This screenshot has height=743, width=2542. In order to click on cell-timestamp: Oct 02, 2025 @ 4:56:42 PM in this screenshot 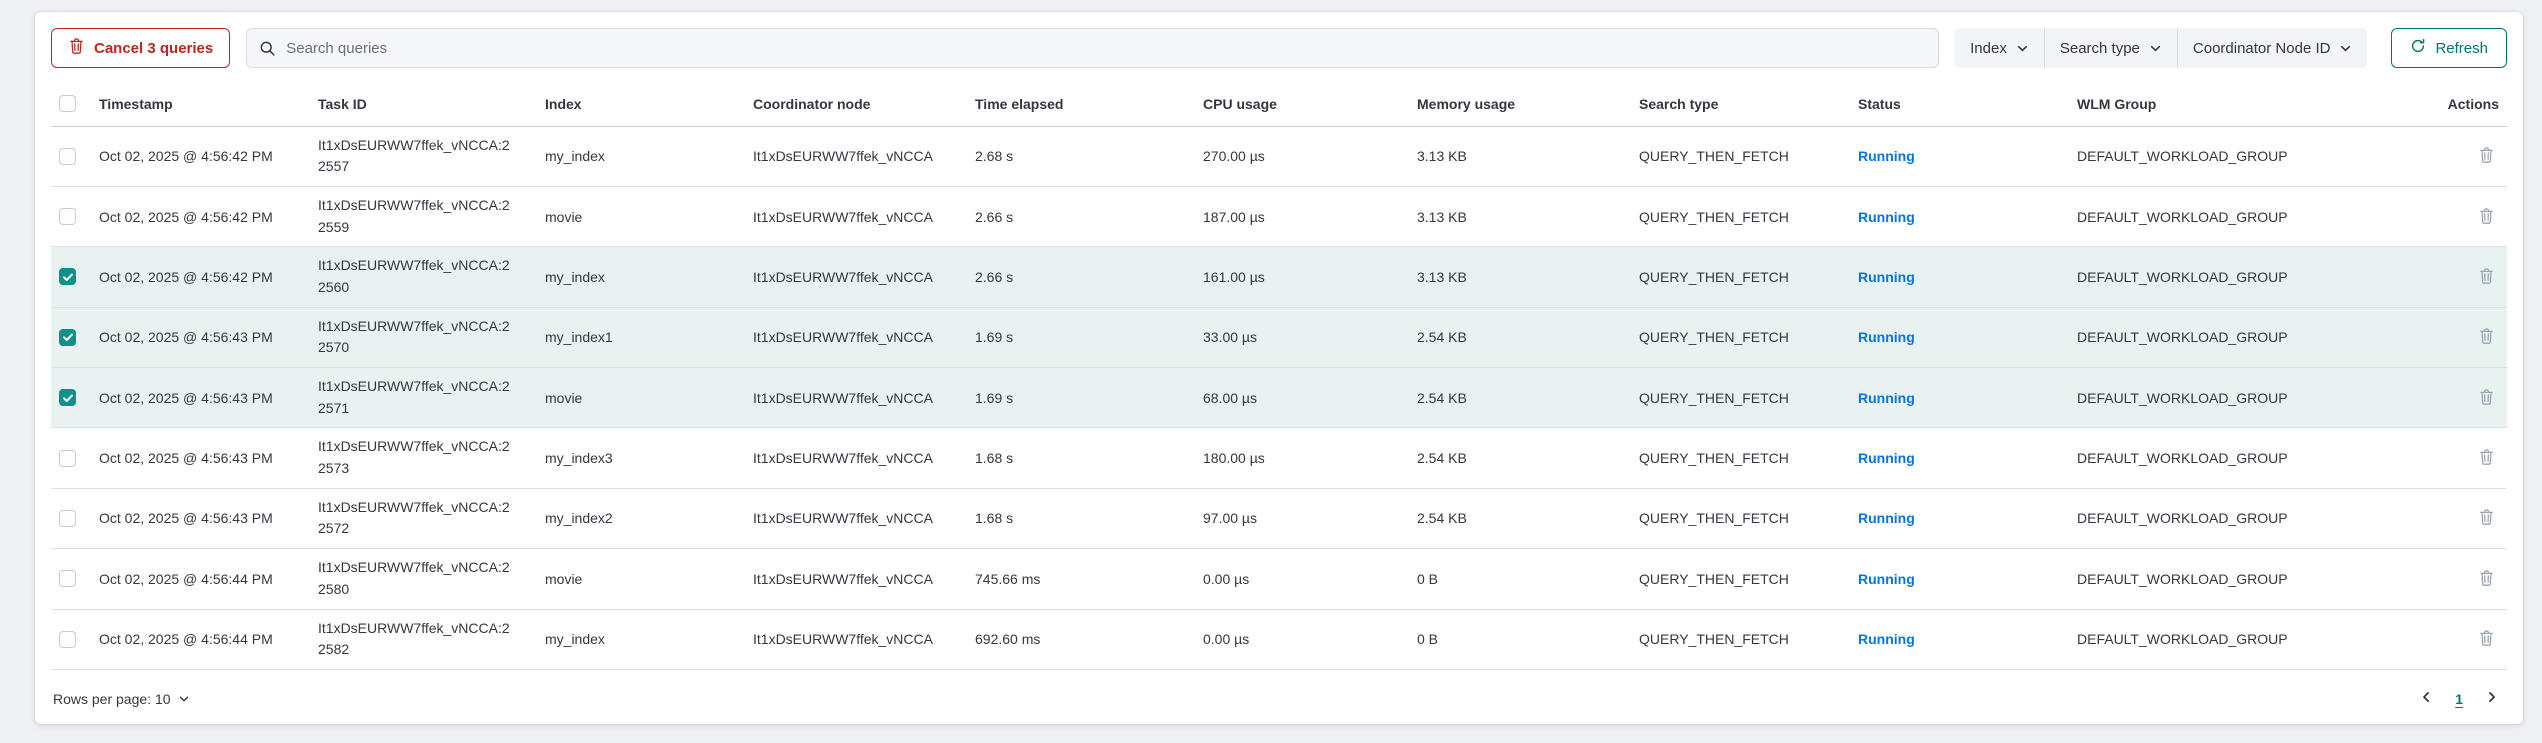, I will do `click(200, 156)`.